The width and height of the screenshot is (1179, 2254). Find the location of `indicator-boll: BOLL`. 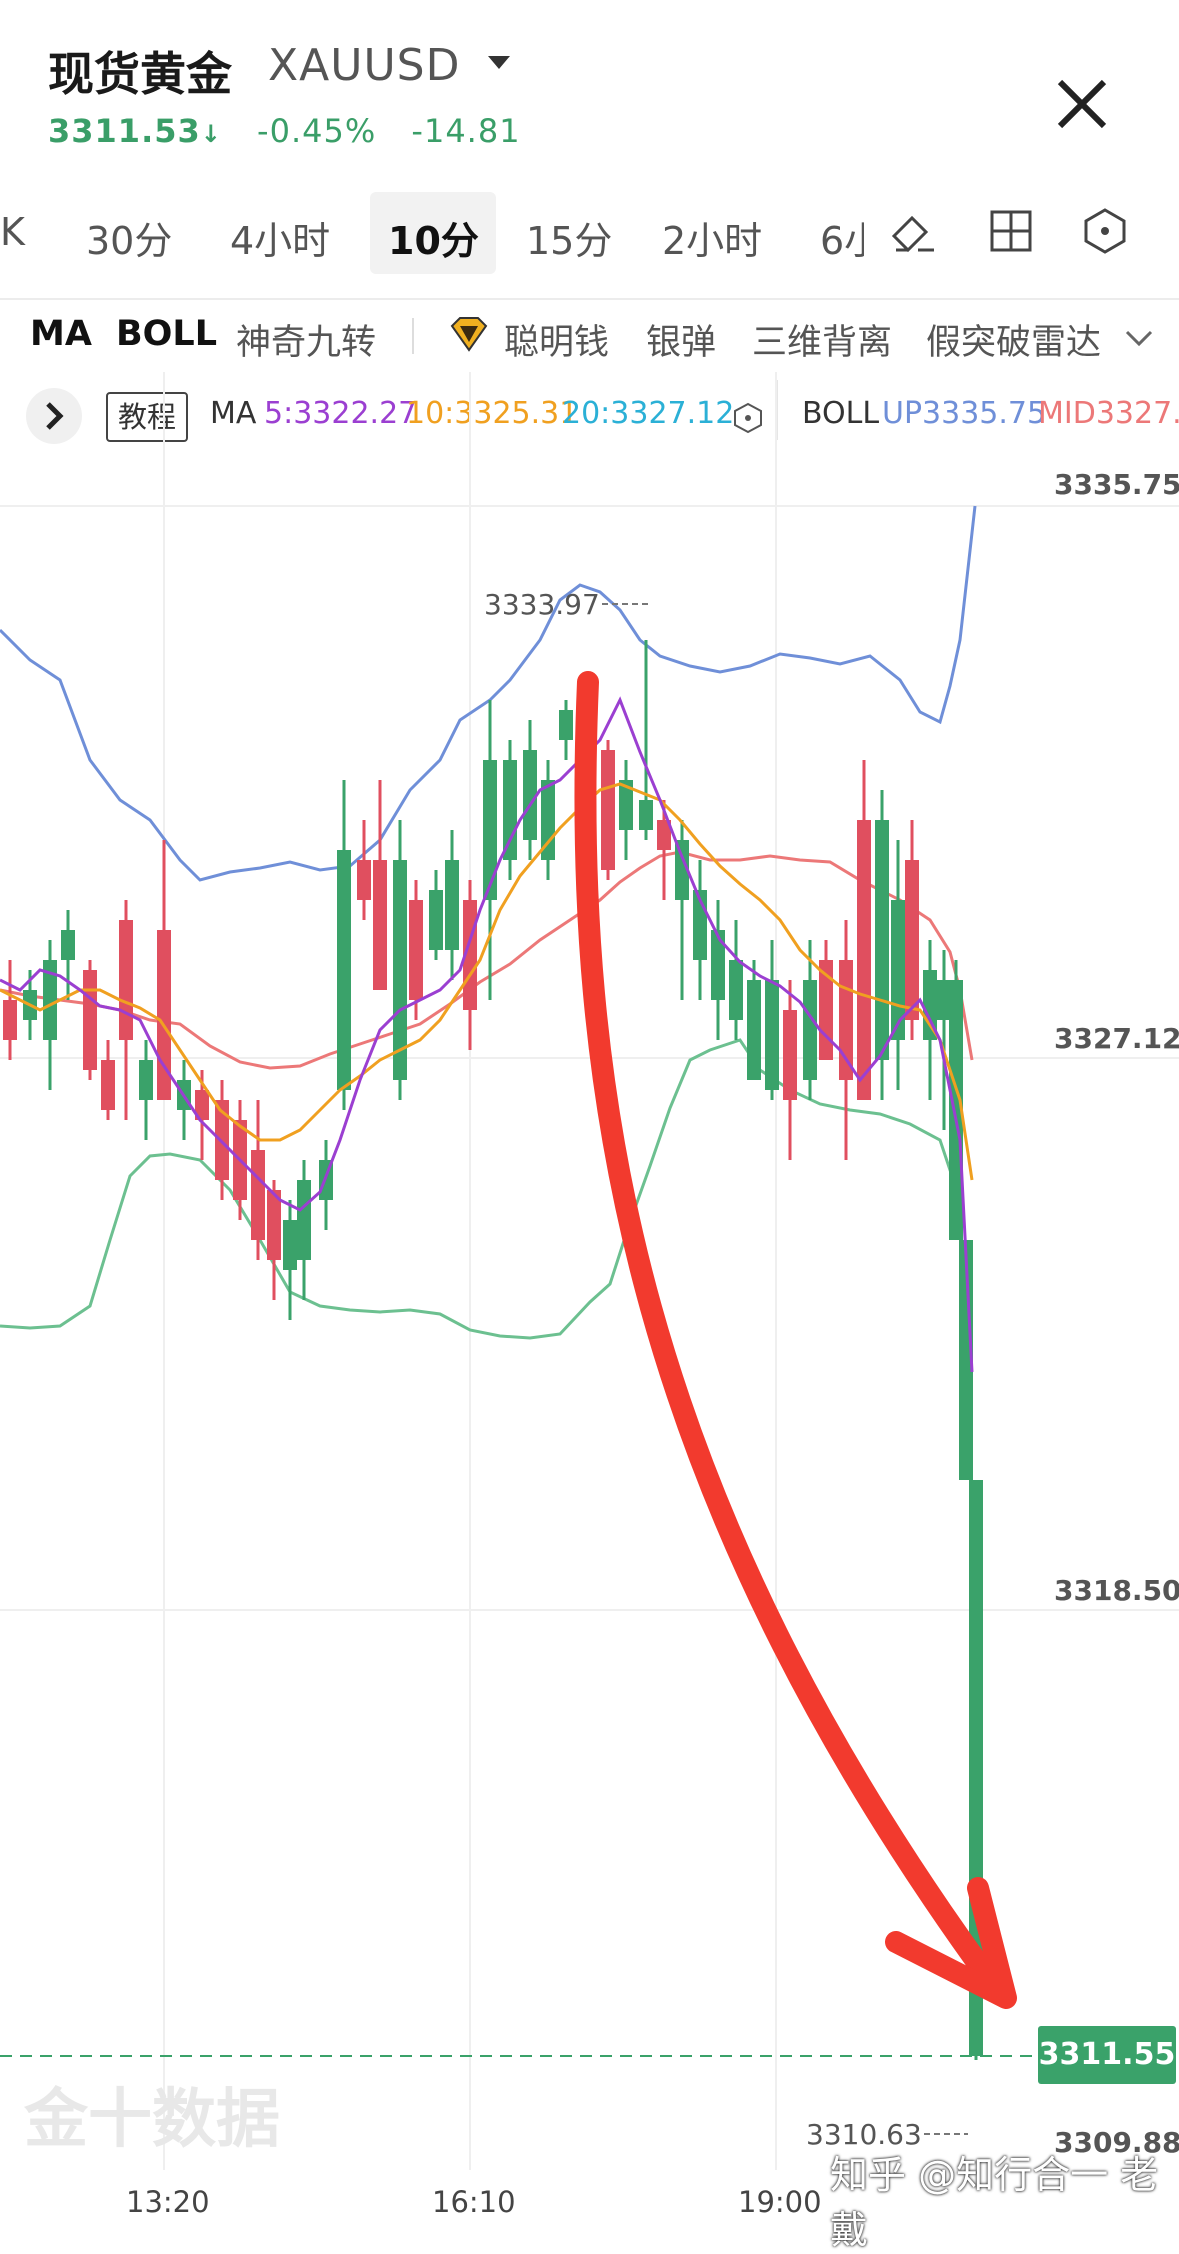

indicator-boll: BOLL is located at coordinates (167, 334).